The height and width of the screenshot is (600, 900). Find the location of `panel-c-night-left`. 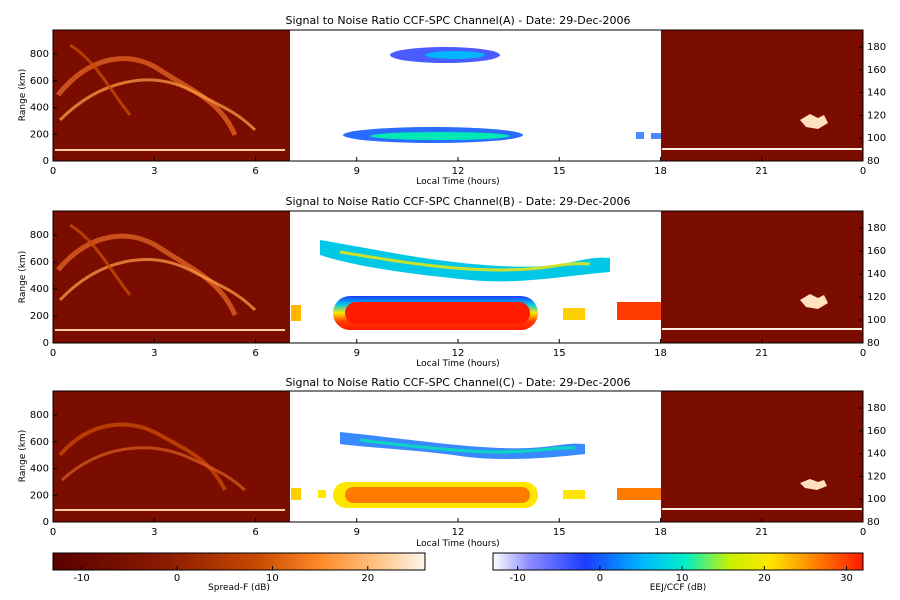

panel-c-night-left is located at coordinates (171, 456).